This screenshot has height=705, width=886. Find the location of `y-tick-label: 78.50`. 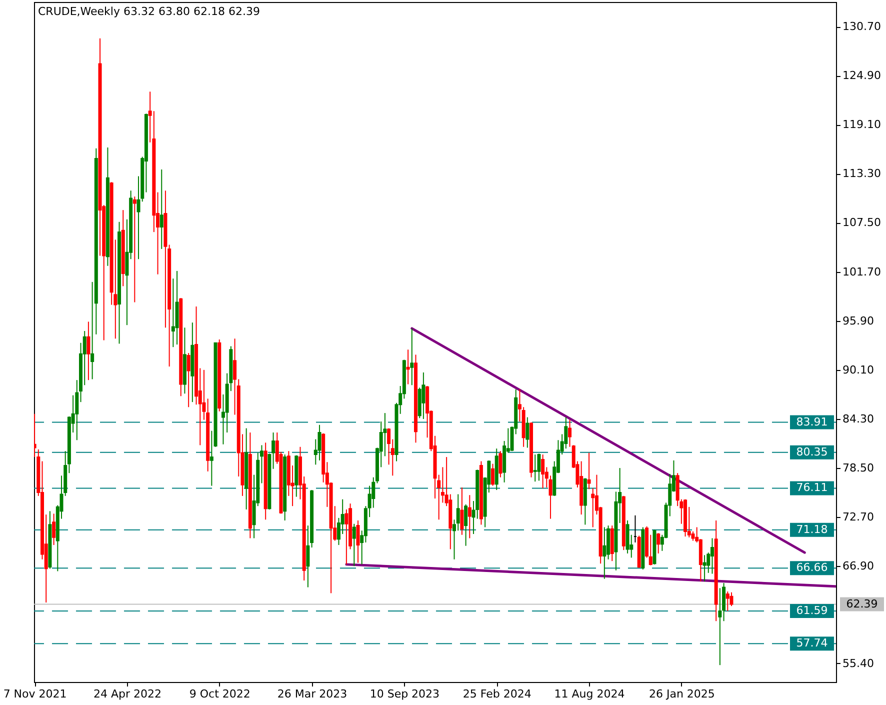

y-tick-label: 78.50 is located at coordinates (858, 468).